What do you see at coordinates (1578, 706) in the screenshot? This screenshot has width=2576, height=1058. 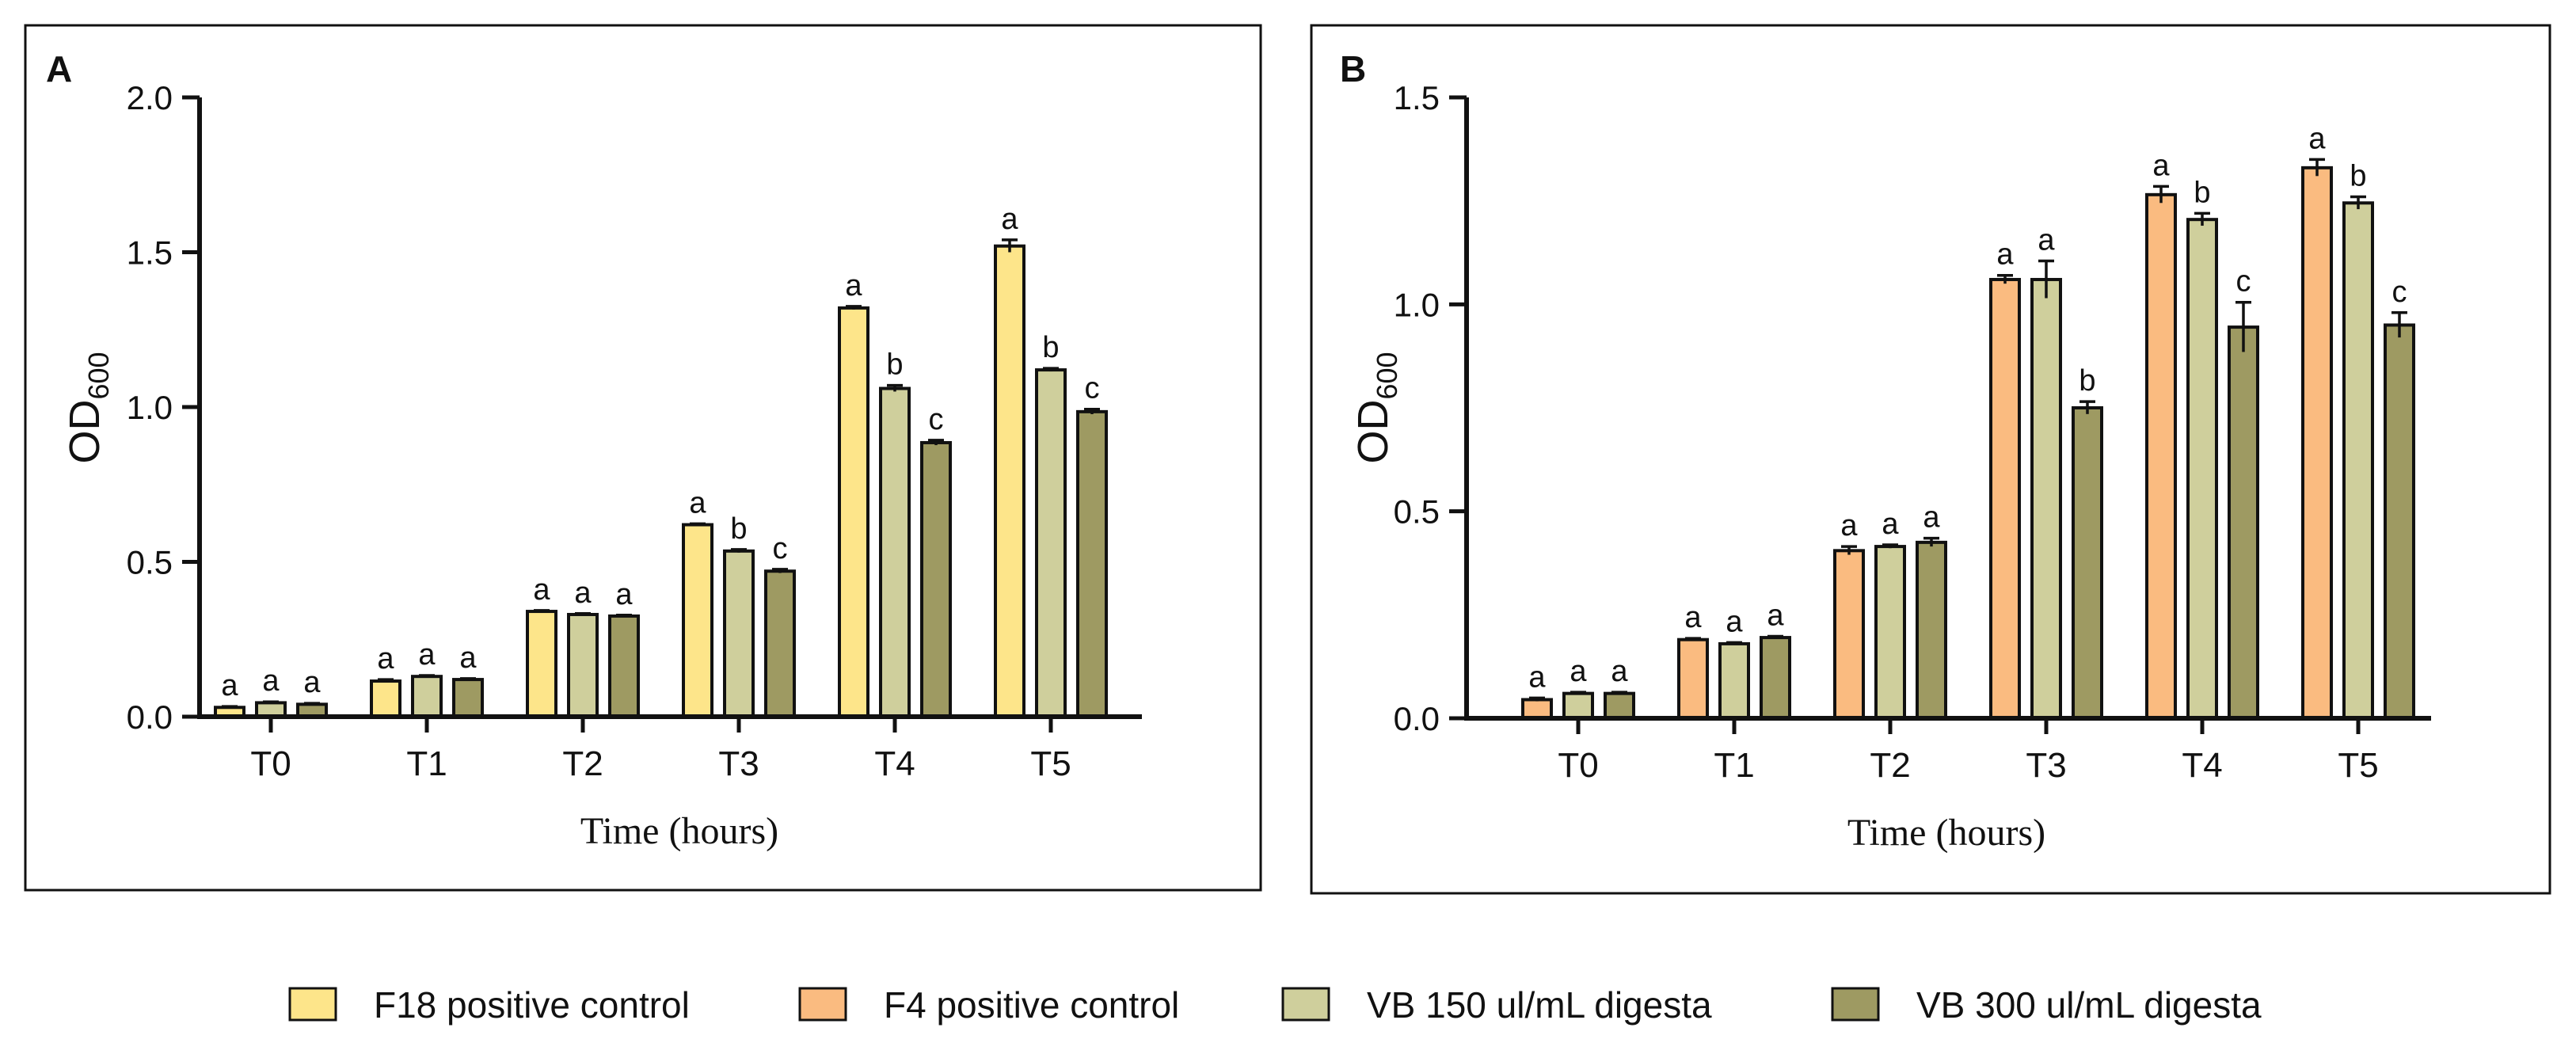 I see `bar-vb-150-ul-ml-digesta-t0` at bounding box center [1578, 706].